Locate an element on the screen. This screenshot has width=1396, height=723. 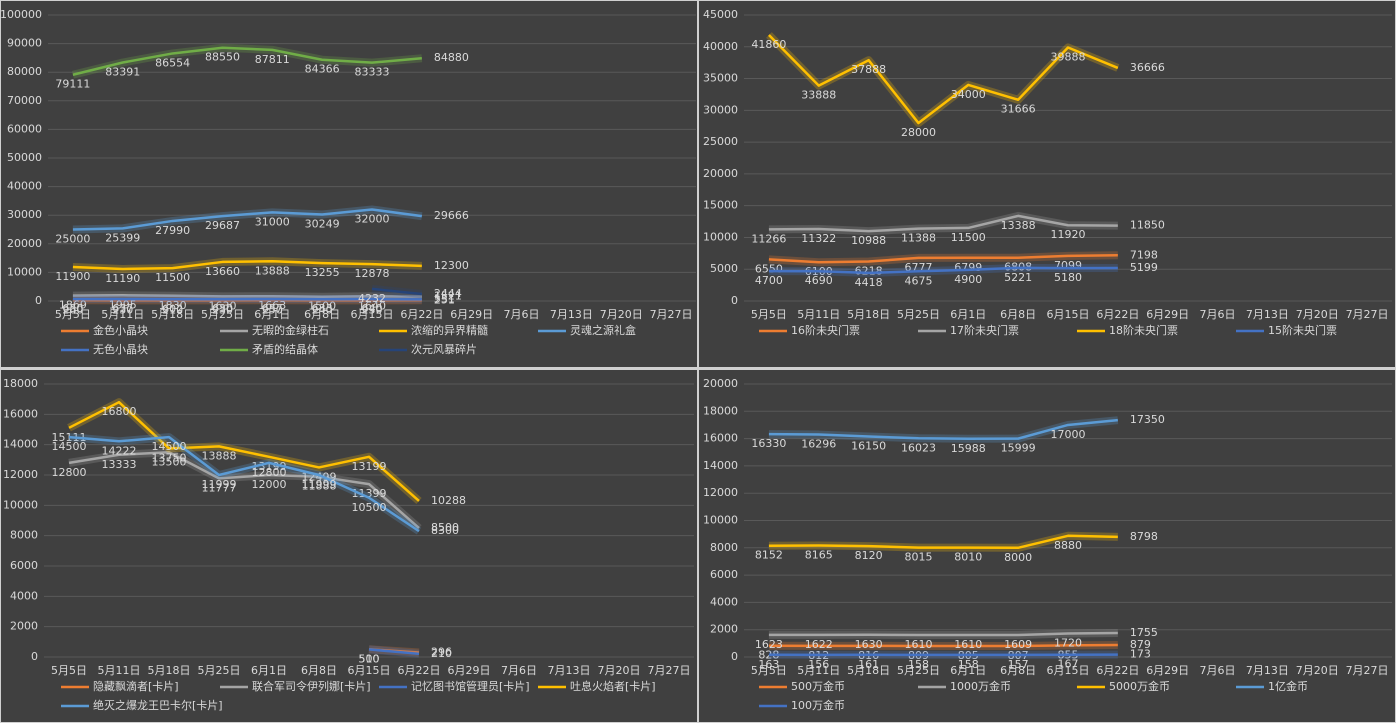
data-label: 14500 is located at coordinates (169, 446).